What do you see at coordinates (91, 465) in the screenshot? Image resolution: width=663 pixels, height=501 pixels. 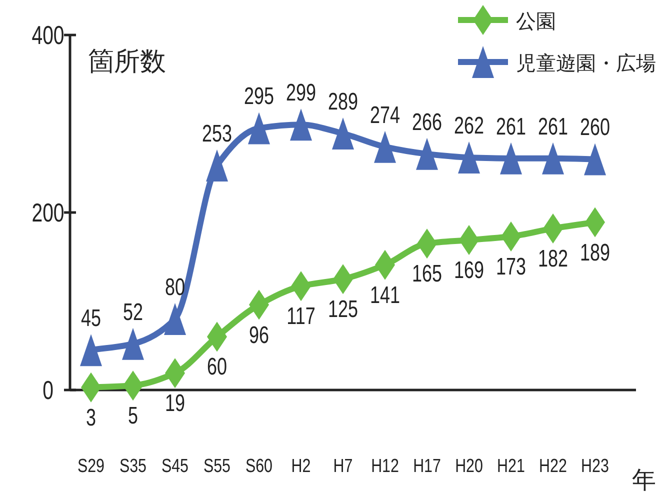 I see `x-tick-label: S29` at bounding box center [91, 465].